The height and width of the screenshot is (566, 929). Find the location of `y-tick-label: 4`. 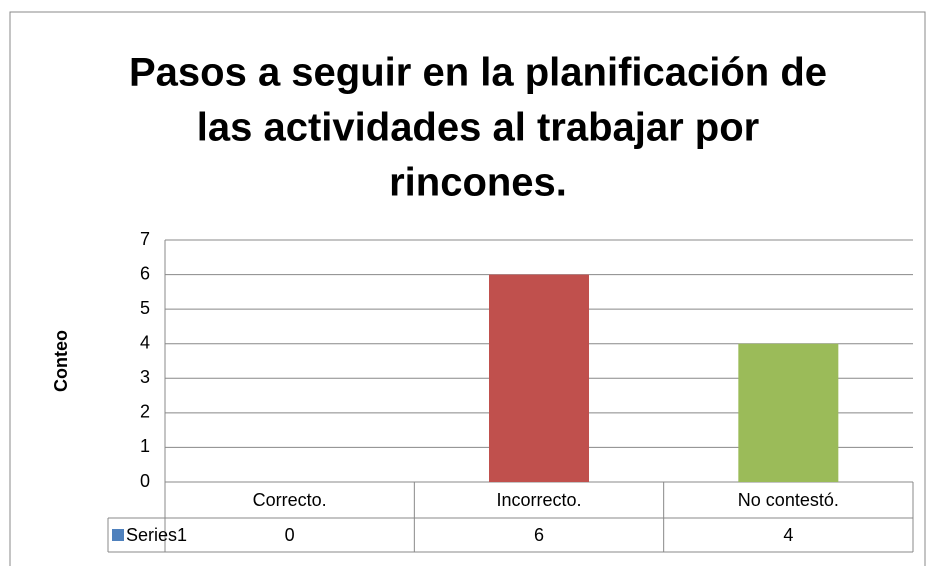

y-tick-label: 4 is located at coordinates (145, 342).